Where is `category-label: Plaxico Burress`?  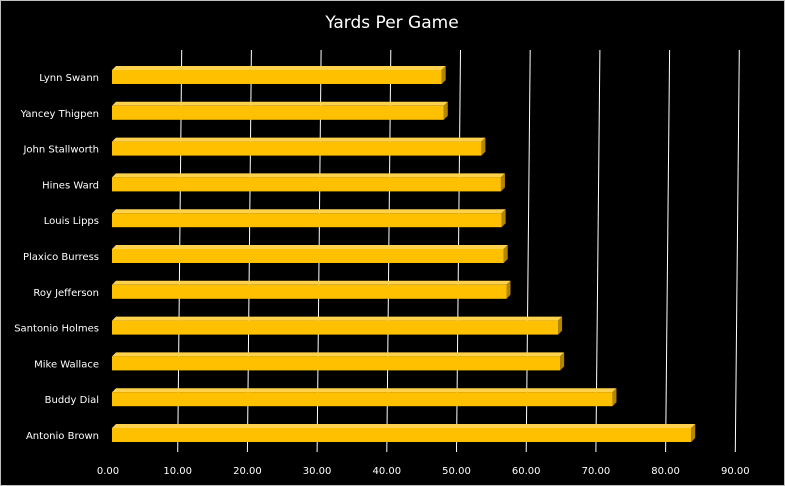 category-label: Plaxico Burress is located at coordinates (61, 257).